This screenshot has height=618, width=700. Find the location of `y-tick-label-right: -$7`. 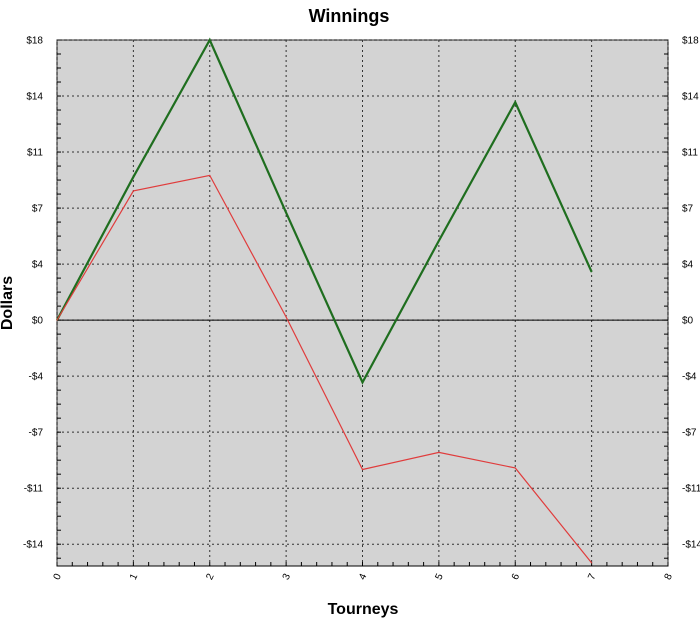

y-tick-label-right: -$7 is located at coordinates (689, 433).